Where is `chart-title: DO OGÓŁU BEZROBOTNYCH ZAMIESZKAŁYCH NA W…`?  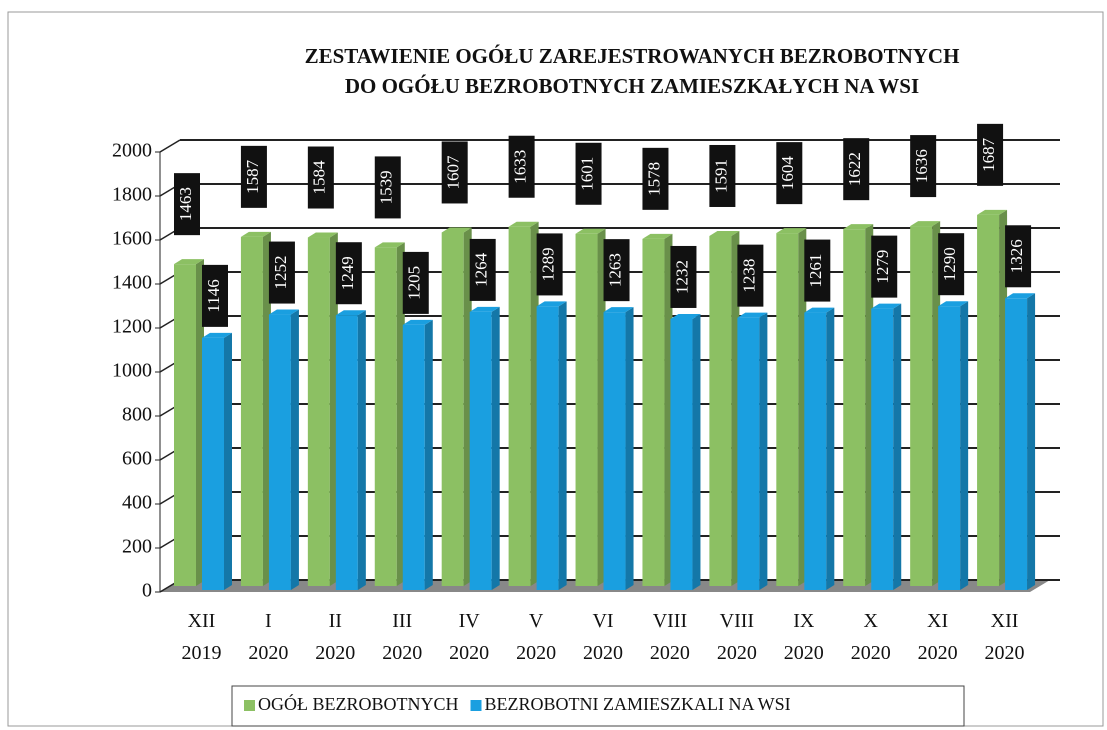 chart-title: DO OGÓŁU BEZROBOTNYCH ZAMIESZKAŁYCH NA W… is located at coordinates (632, 86).